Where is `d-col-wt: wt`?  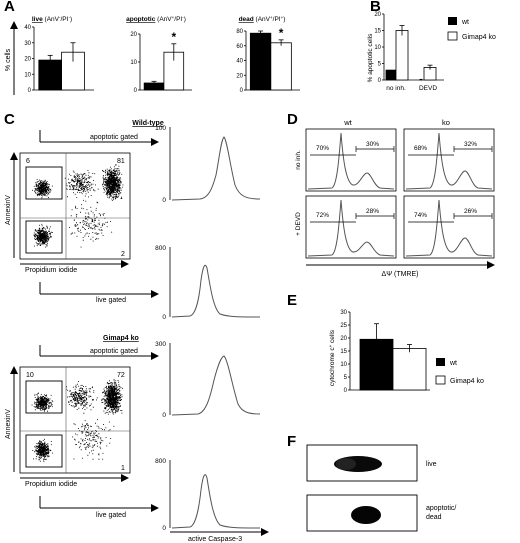
d-col-wt: wt is located at coordinates (347, 122).